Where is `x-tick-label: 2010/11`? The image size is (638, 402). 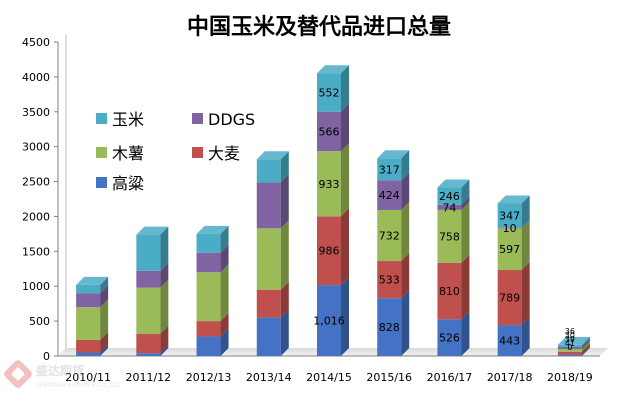 x-tick-label: 2010/11 is located at coordinates (88, 377).